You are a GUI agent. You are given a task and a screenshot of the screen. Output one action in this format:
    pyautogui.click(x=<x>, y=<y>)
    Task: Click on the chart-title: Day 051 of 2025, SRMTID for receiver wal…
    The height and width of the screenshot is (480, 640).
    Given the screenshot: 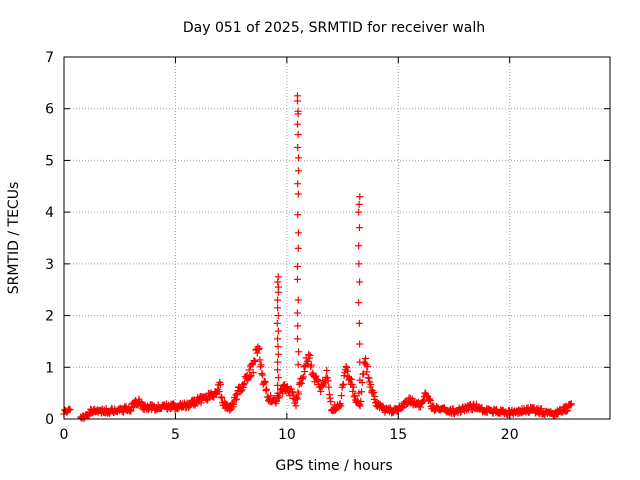 What is the action you would take?
    pyautogui.click(x=334, y=28)
    